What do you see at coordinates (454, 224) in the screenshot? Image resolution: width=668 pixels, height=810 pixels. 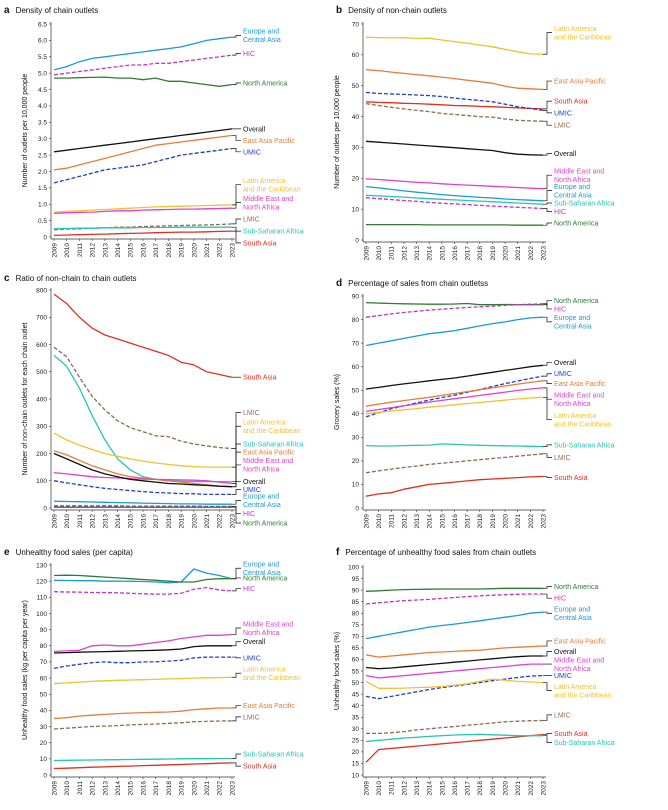 I see `series-line-north-america` at bounding box center [454, 224].